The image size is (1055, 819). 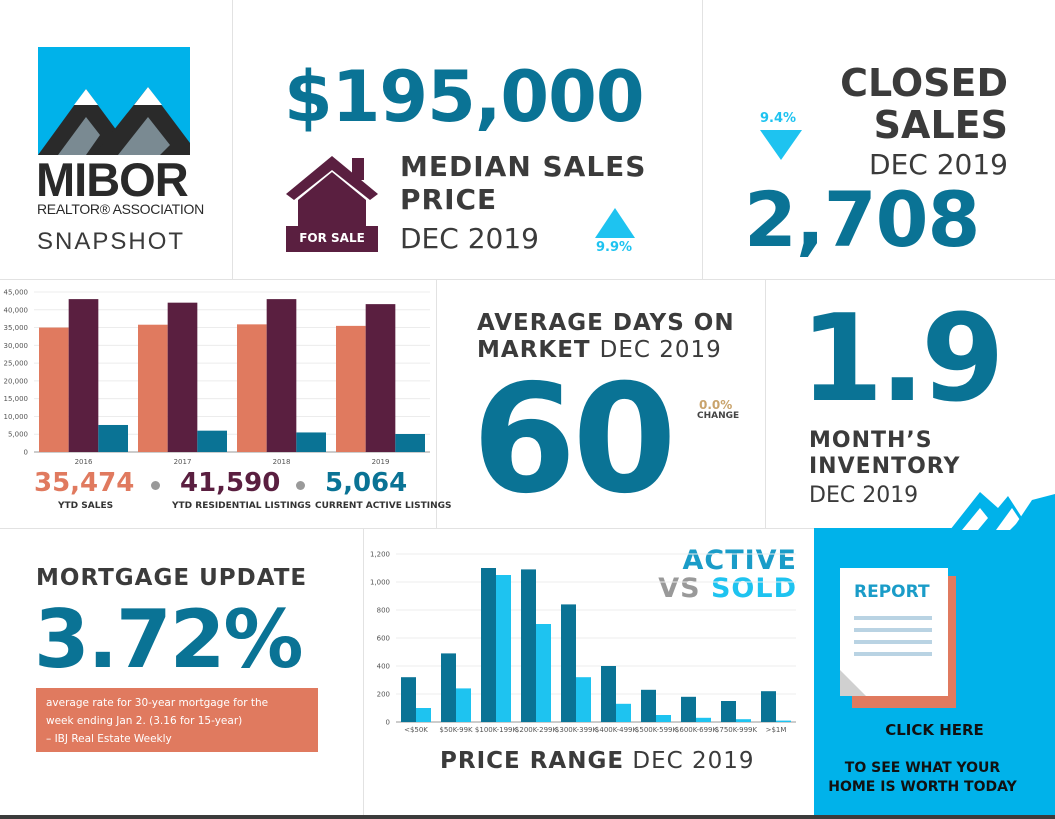 What do you see at coordinates (781, 147) in the screenshot?
I see `down-arrow-icon` at bounding box center [781, 147].